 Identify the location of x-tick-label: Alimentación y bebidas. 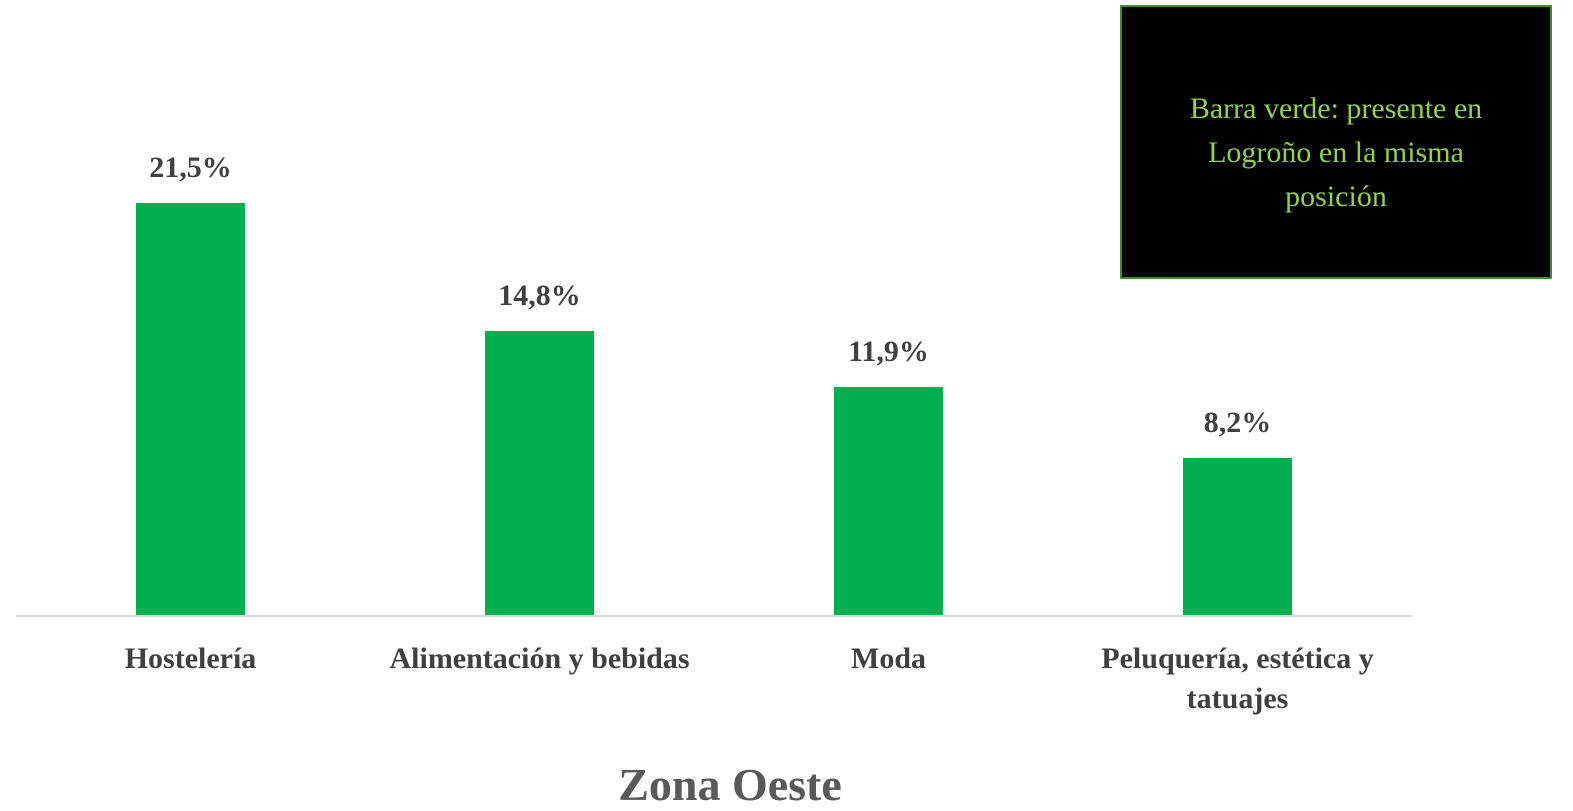
(539, 658).